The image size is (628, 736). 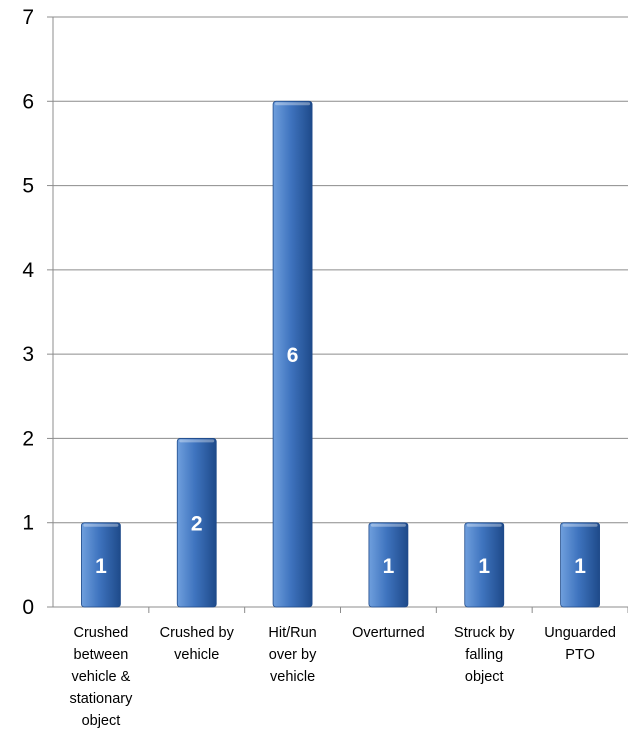 What do you see at coordinates (28, 523) in the screenshot?
I see `y-tick-label: 1` at bounding box center [28, 523].